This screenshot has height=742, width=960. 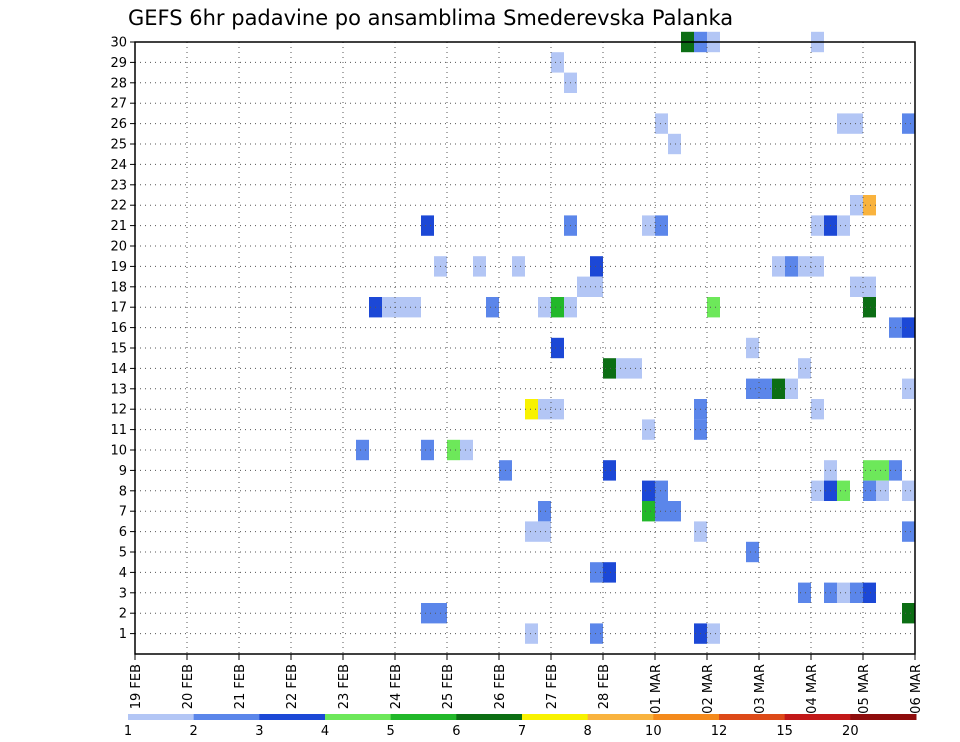 I want to click on x-tick-label: 04 MAR, so click(x=812, y=689).